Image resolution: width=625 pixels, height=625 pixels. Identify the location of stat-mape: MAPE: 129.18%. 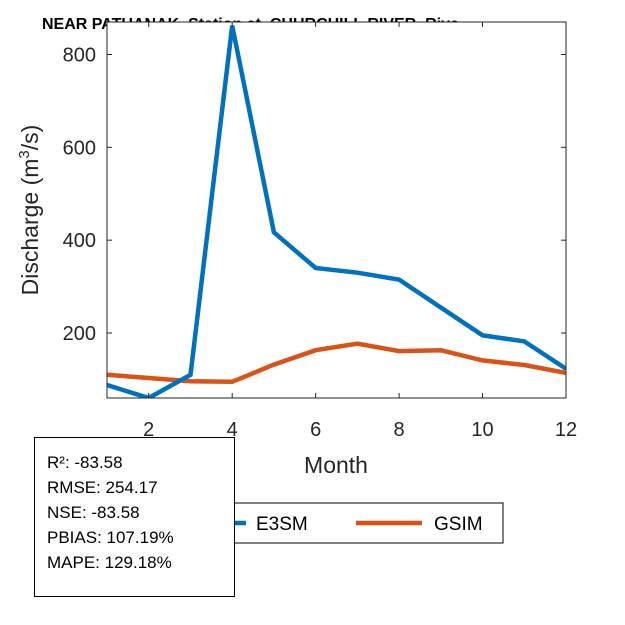
(109, 562).